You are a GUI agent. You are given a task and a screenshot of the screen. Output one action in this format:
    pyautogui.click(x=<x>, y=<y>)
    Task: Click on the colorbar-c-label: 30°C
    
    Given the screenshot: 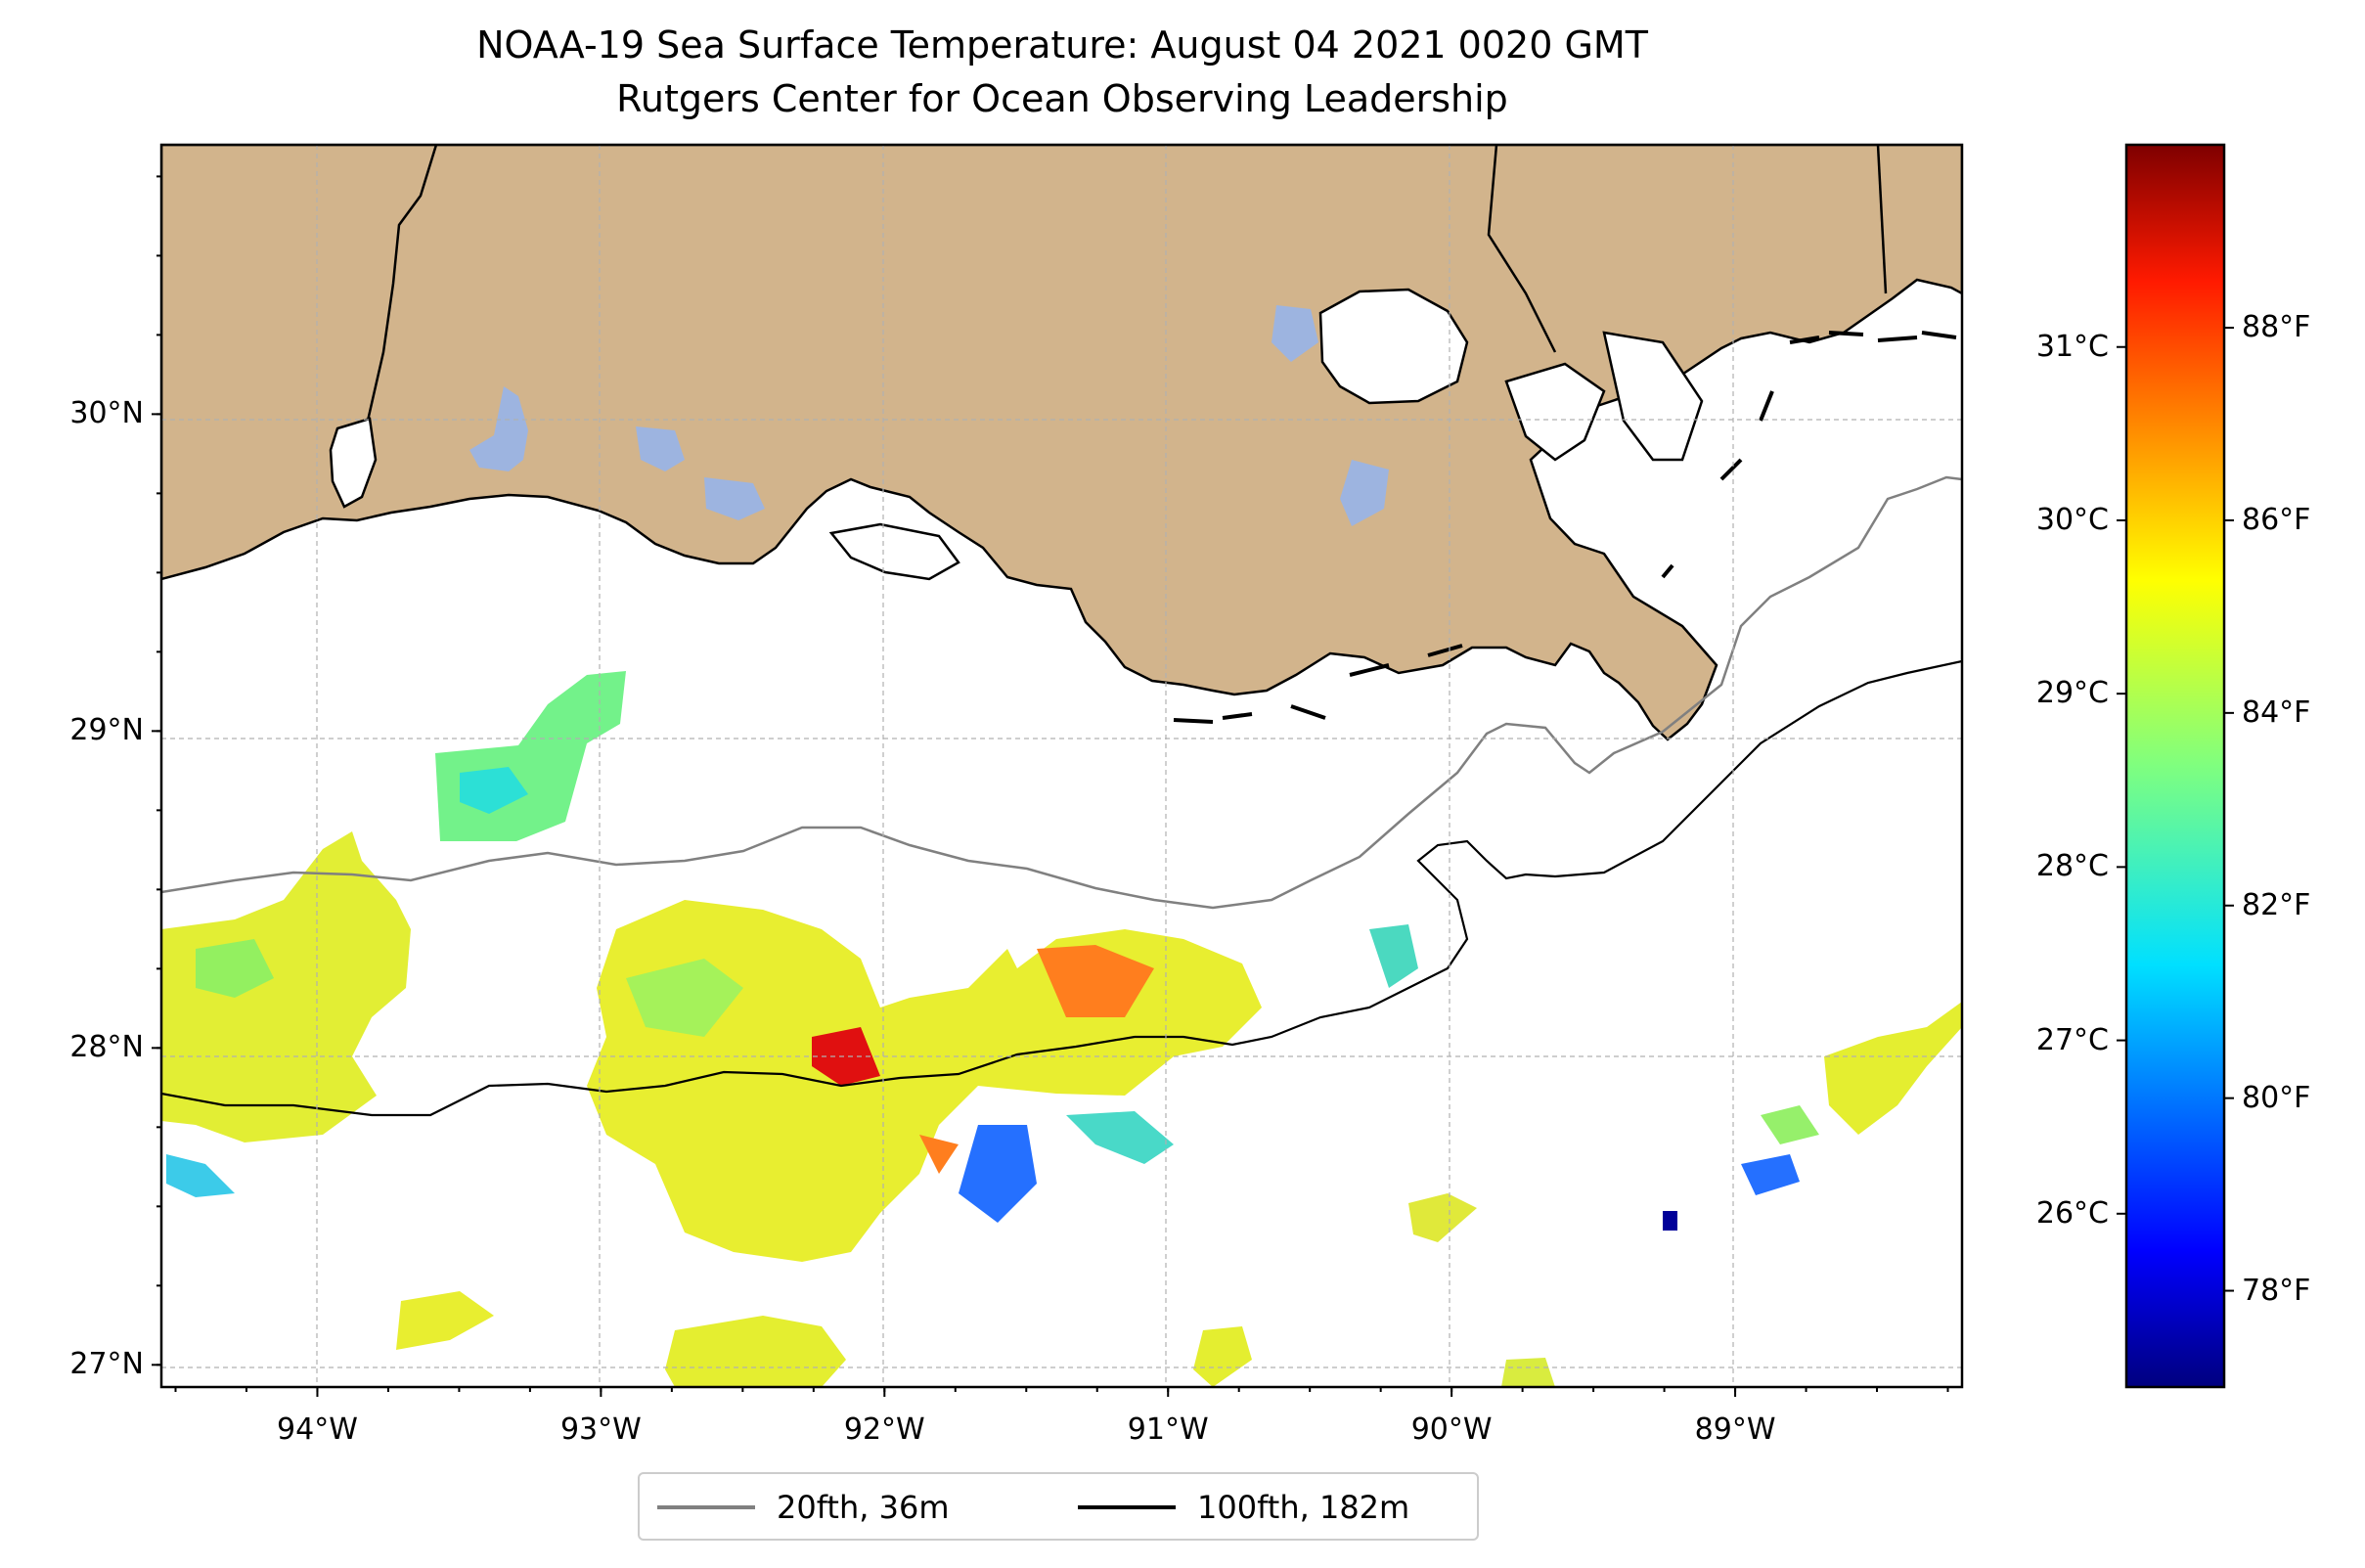 What is the action you would take?
    pyautogui.click(x=2072, y=519)
    